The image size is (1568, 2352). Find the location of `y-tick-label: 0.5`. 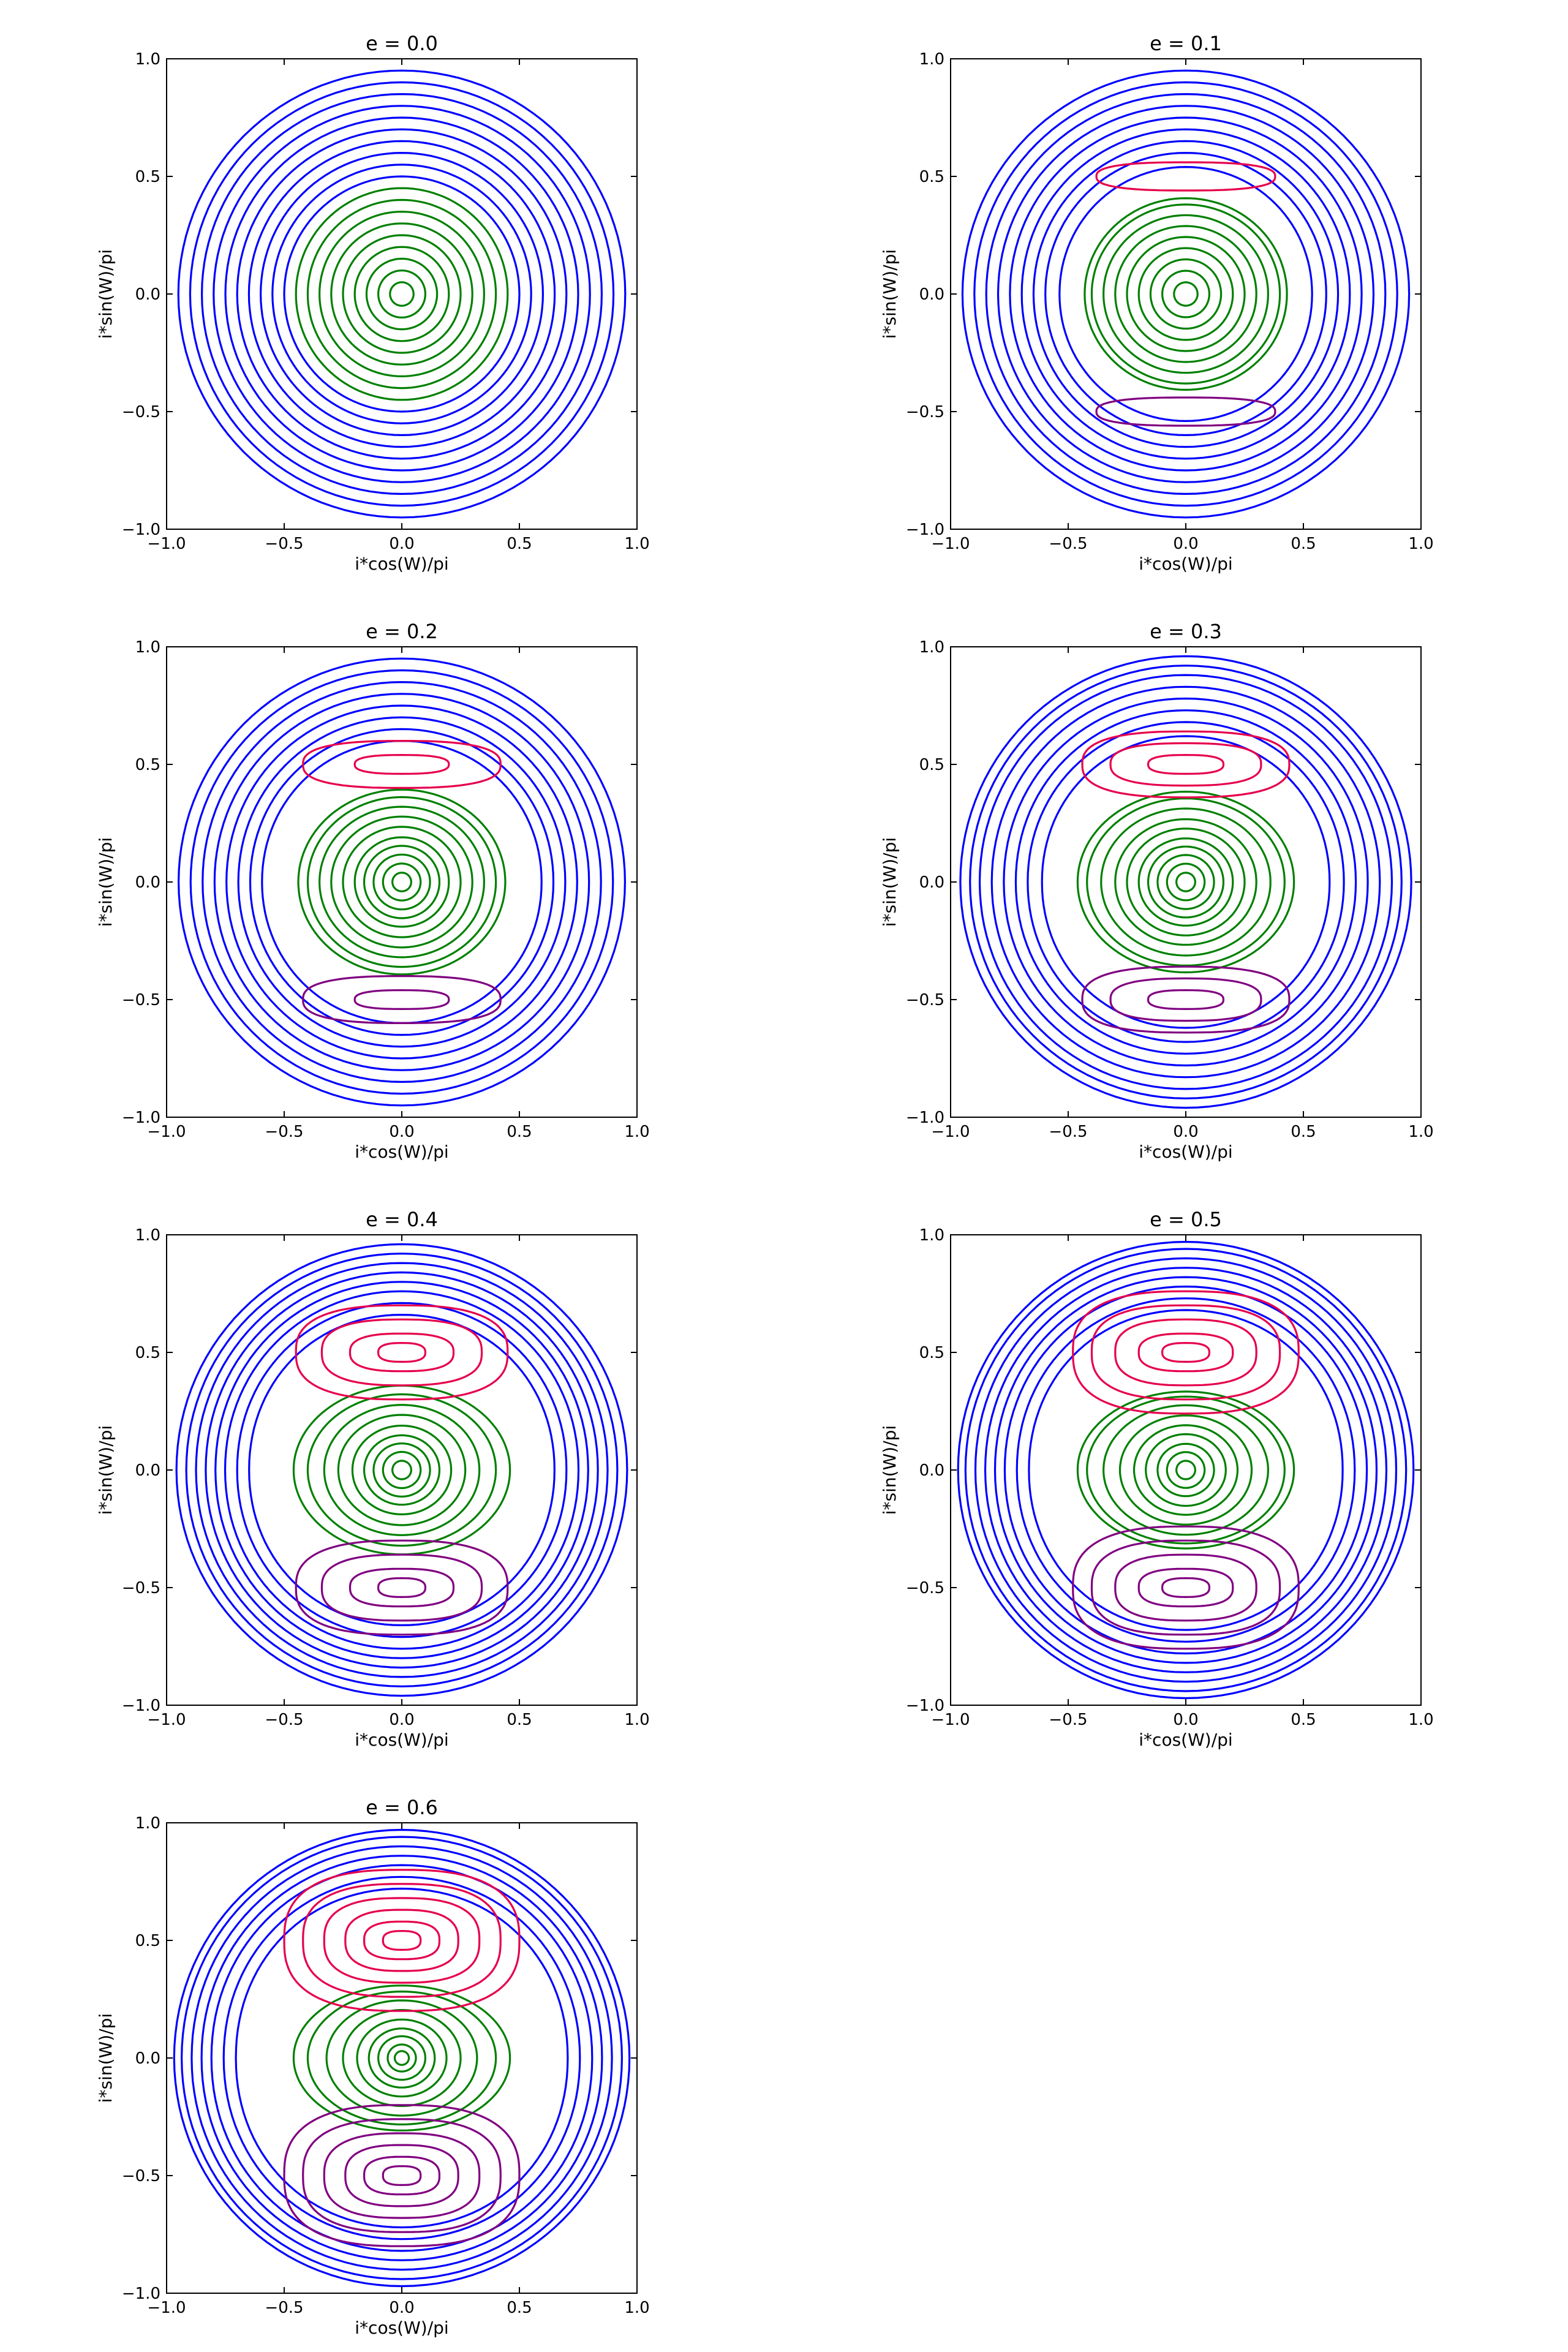

y-tick-label: 0.5 is located at coordinates (148, 765).